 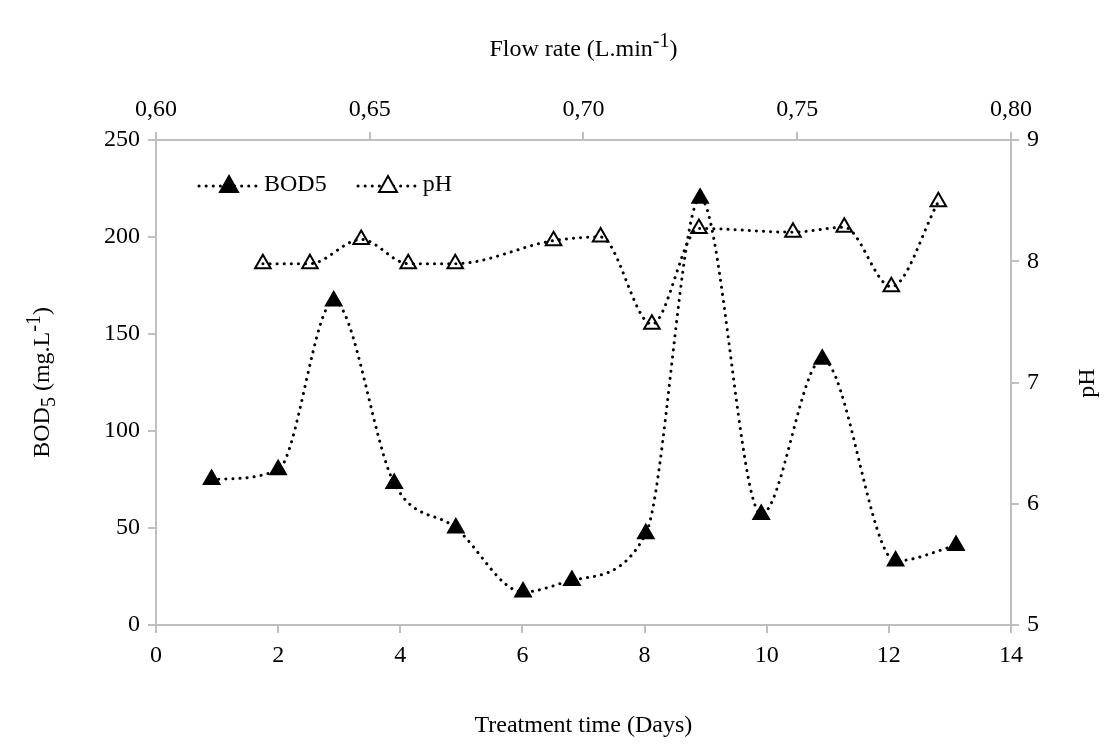 I want to click on y2-tick-label: 6, so click(x=1033, y=502).